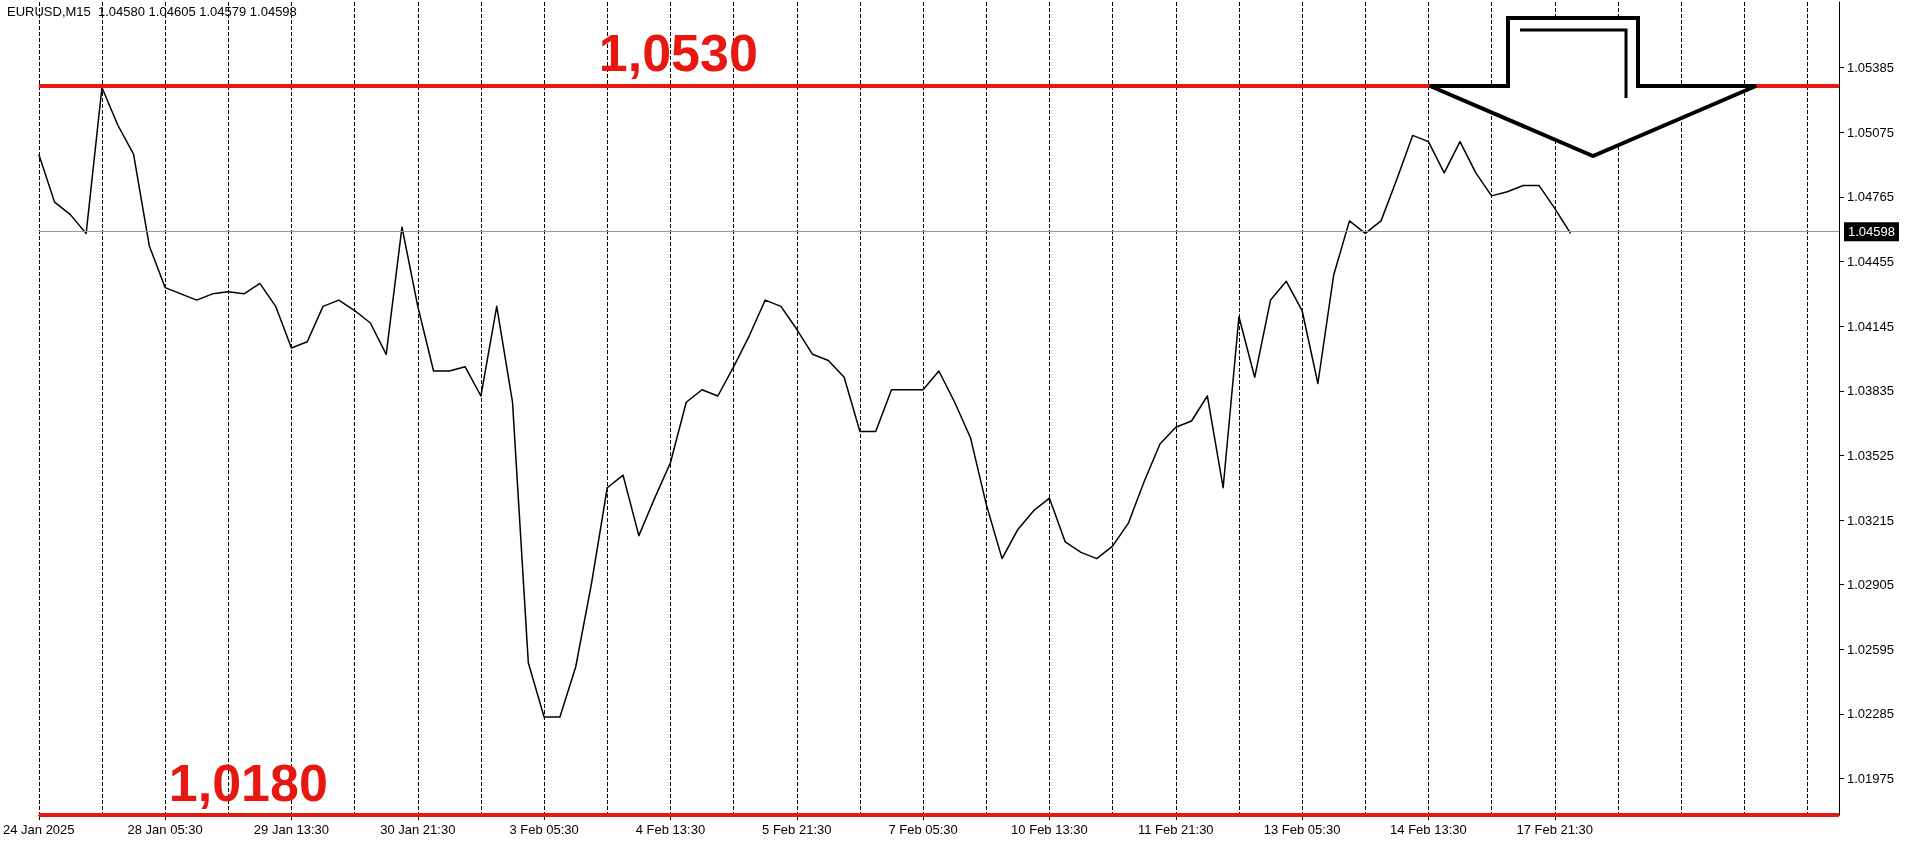 The height and width of the screenshot is (845, 1917). I want to click on x-tick-label: 28 Jan 05:30, so click(165, 829).